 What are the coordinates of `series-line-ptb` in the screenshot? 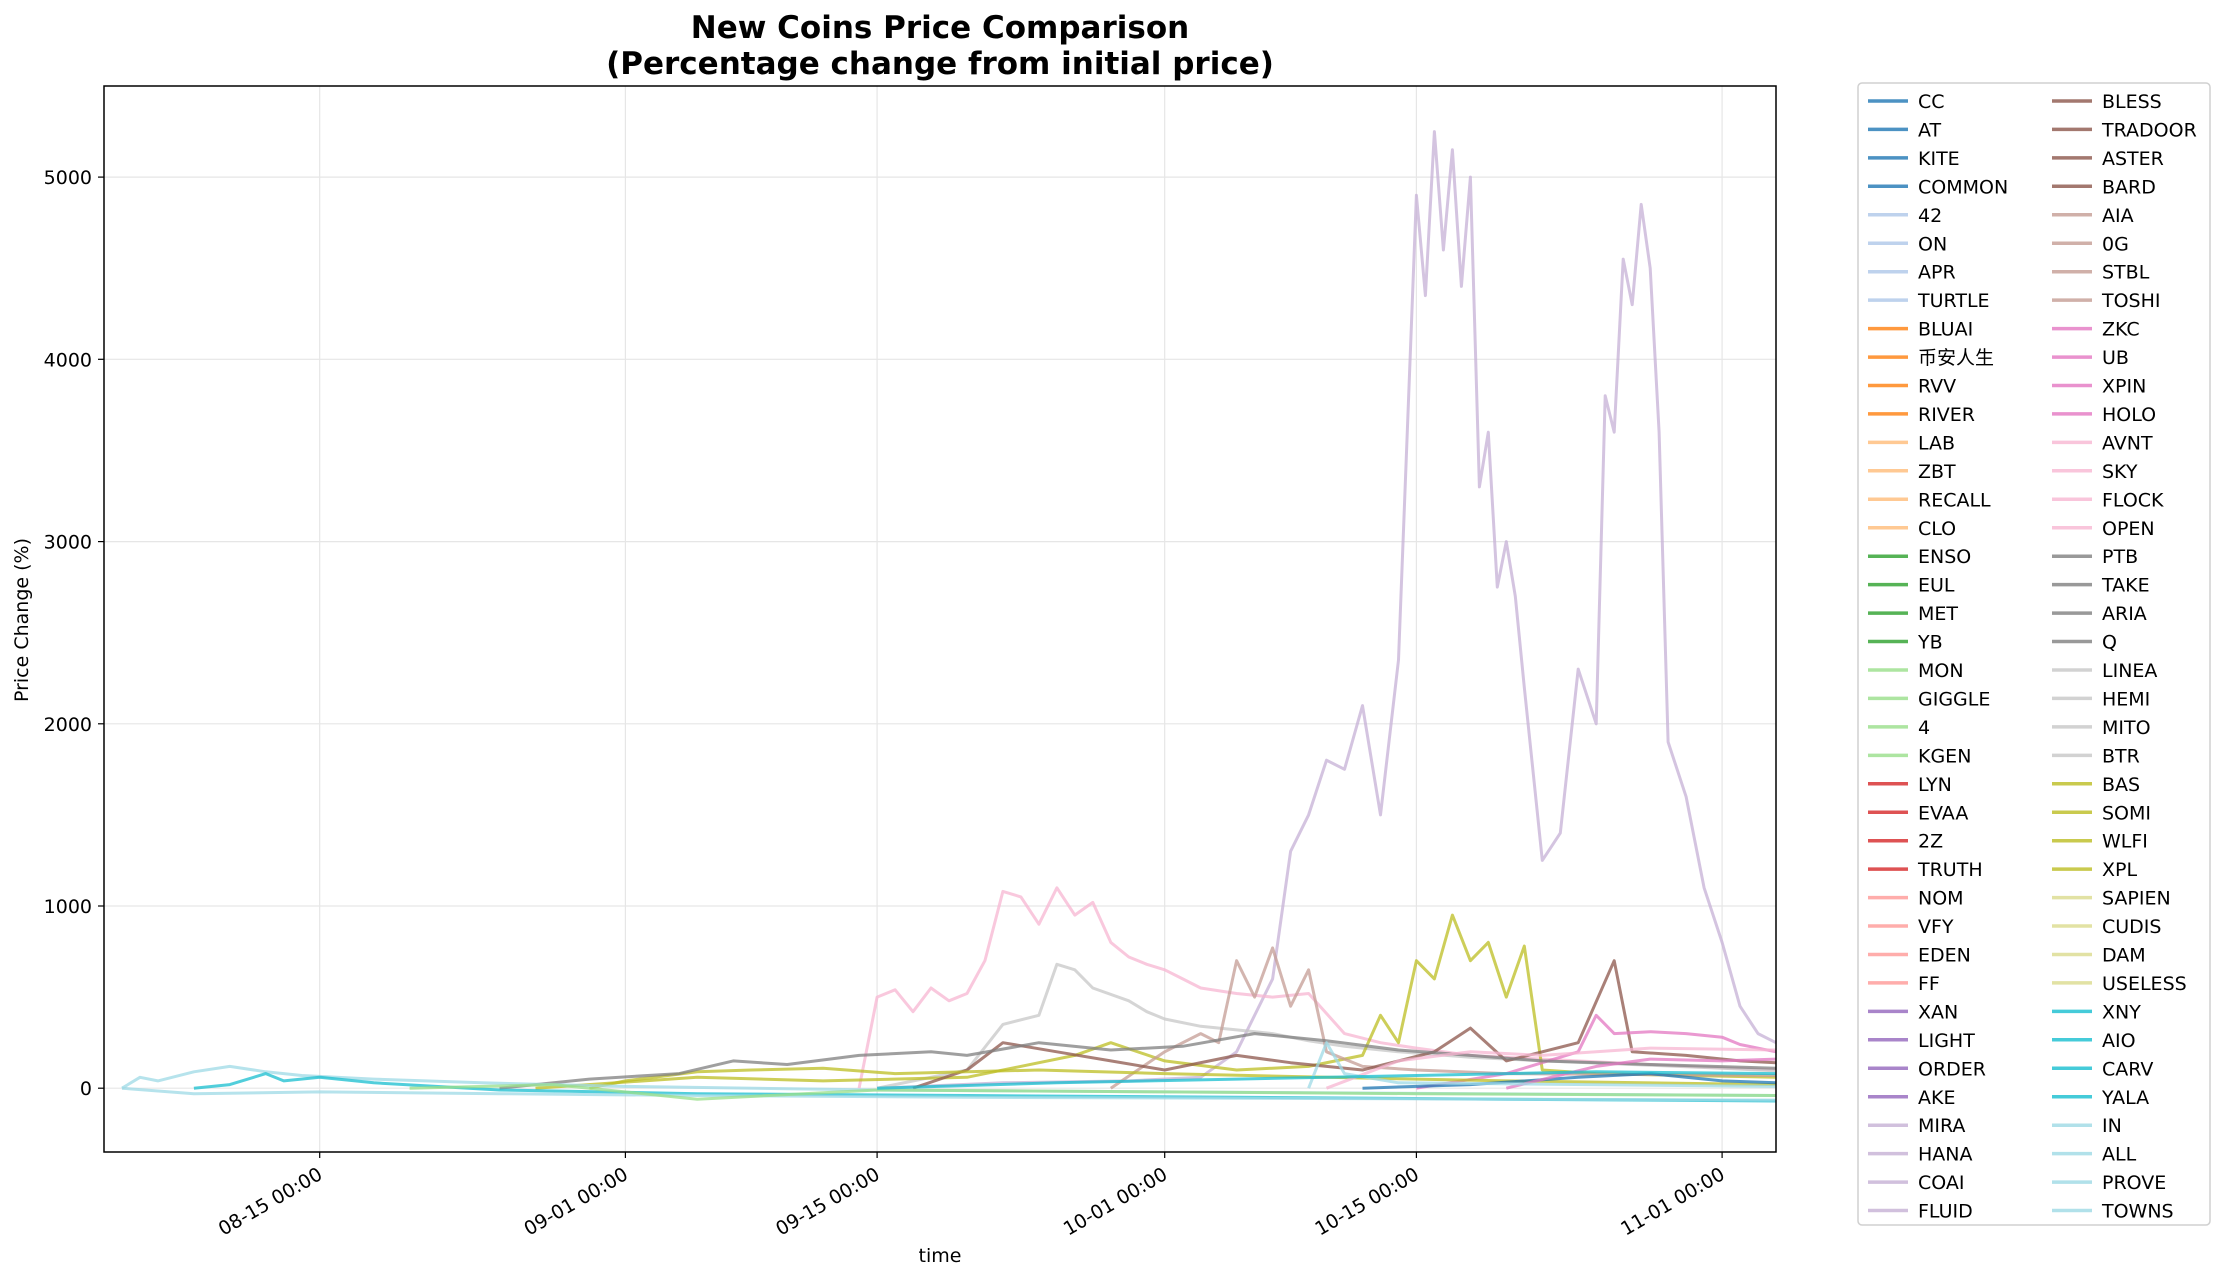 It's located at (1138, 1061).